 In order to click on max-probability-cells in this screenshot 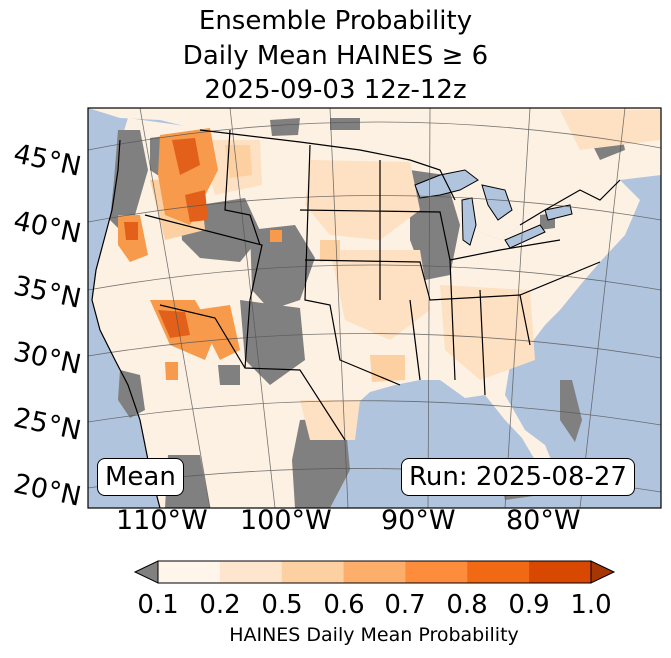, I will do `click(166, 238)`.